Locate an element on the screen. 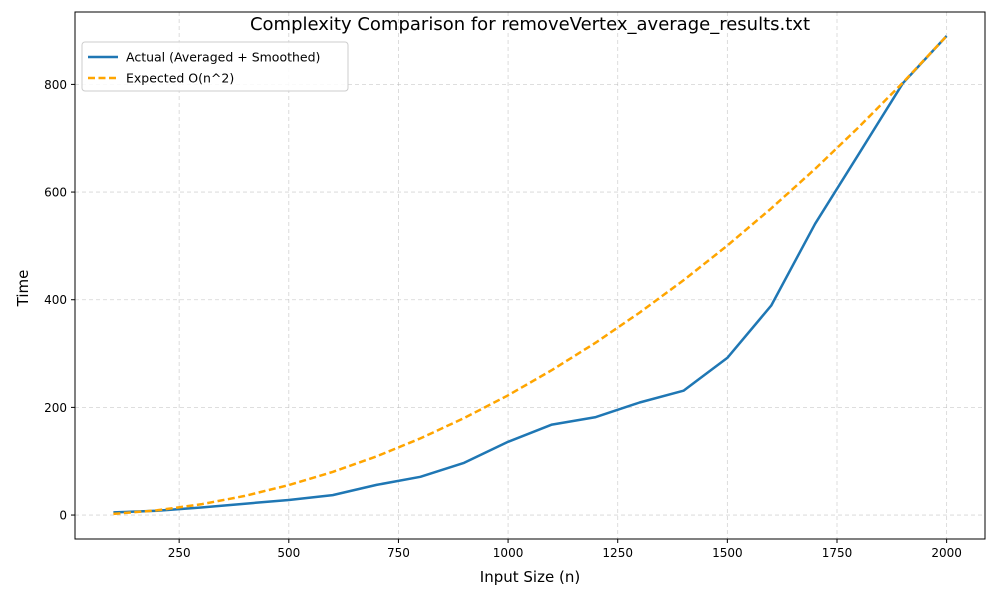 The image size is (1000, 604). x-tick-label: 1250 is located at coordinates (617, 553).